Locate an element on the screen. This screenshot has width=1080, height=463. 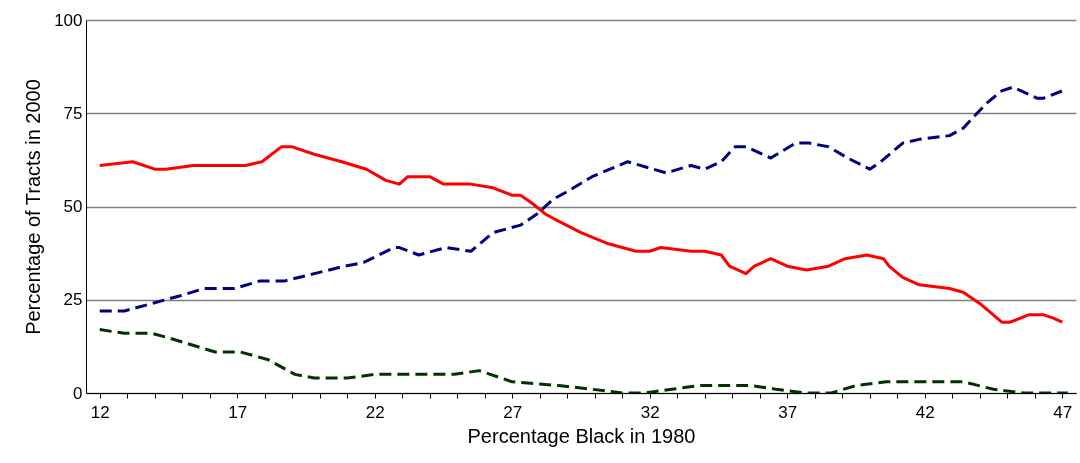
x-tick-label: 22 is located at coordinates (375, 412).